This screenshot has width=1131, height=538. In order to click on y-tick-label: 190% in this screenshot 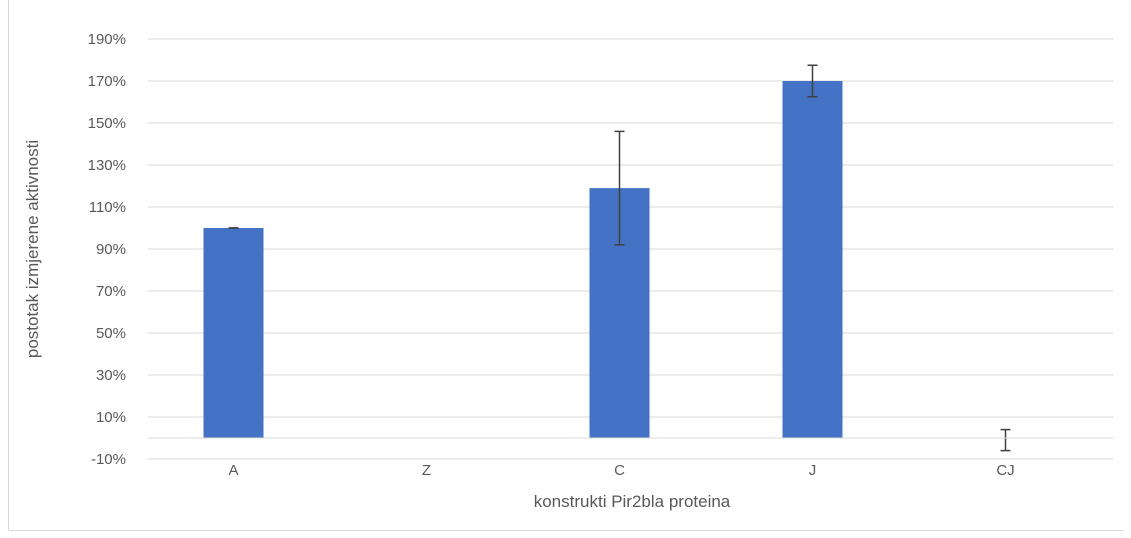, I will do `click(107, 39)`.